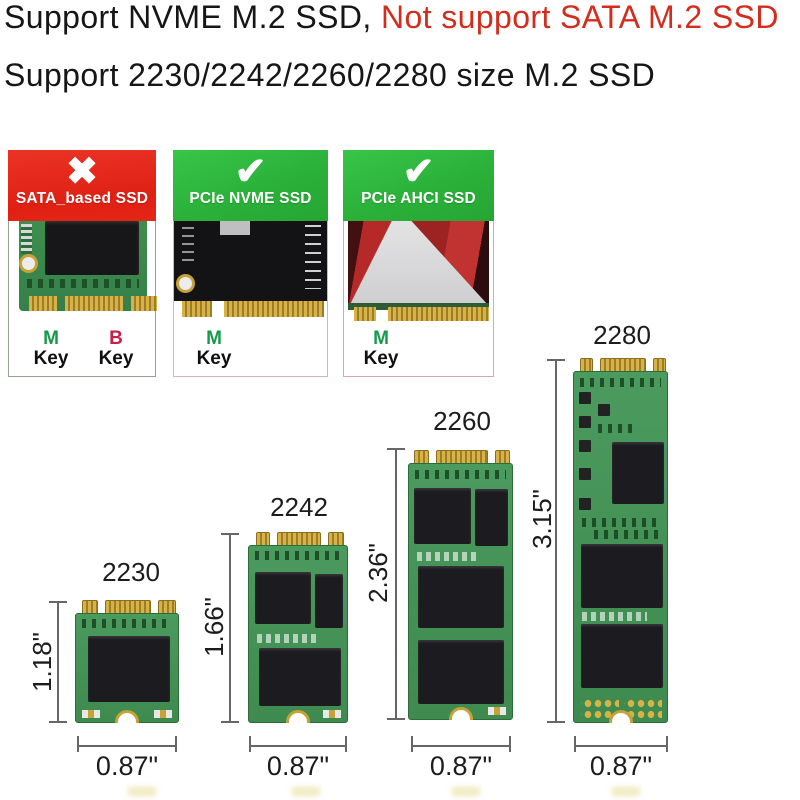 This screenshot has height=800, width=800. I want to click on panel-header-supported: ✔ PCIe NVME SSD, so click(250, 185).